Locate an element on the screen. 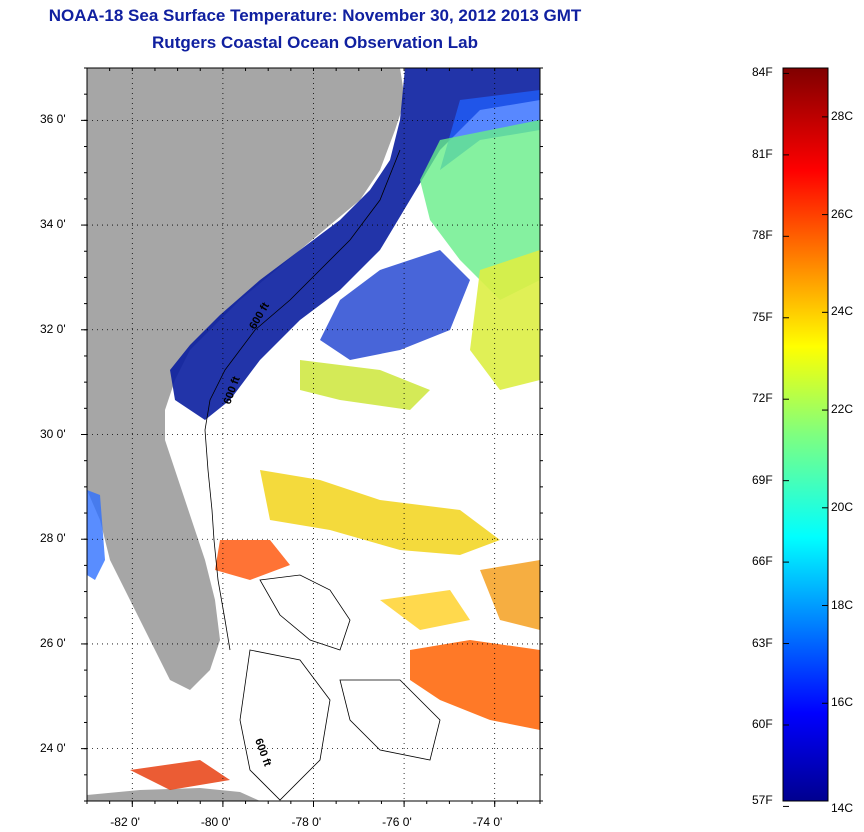 The height and width of the screenshot is (832, 864). colorbar-celsius-label: 24C is located at coordinates (842, 311).